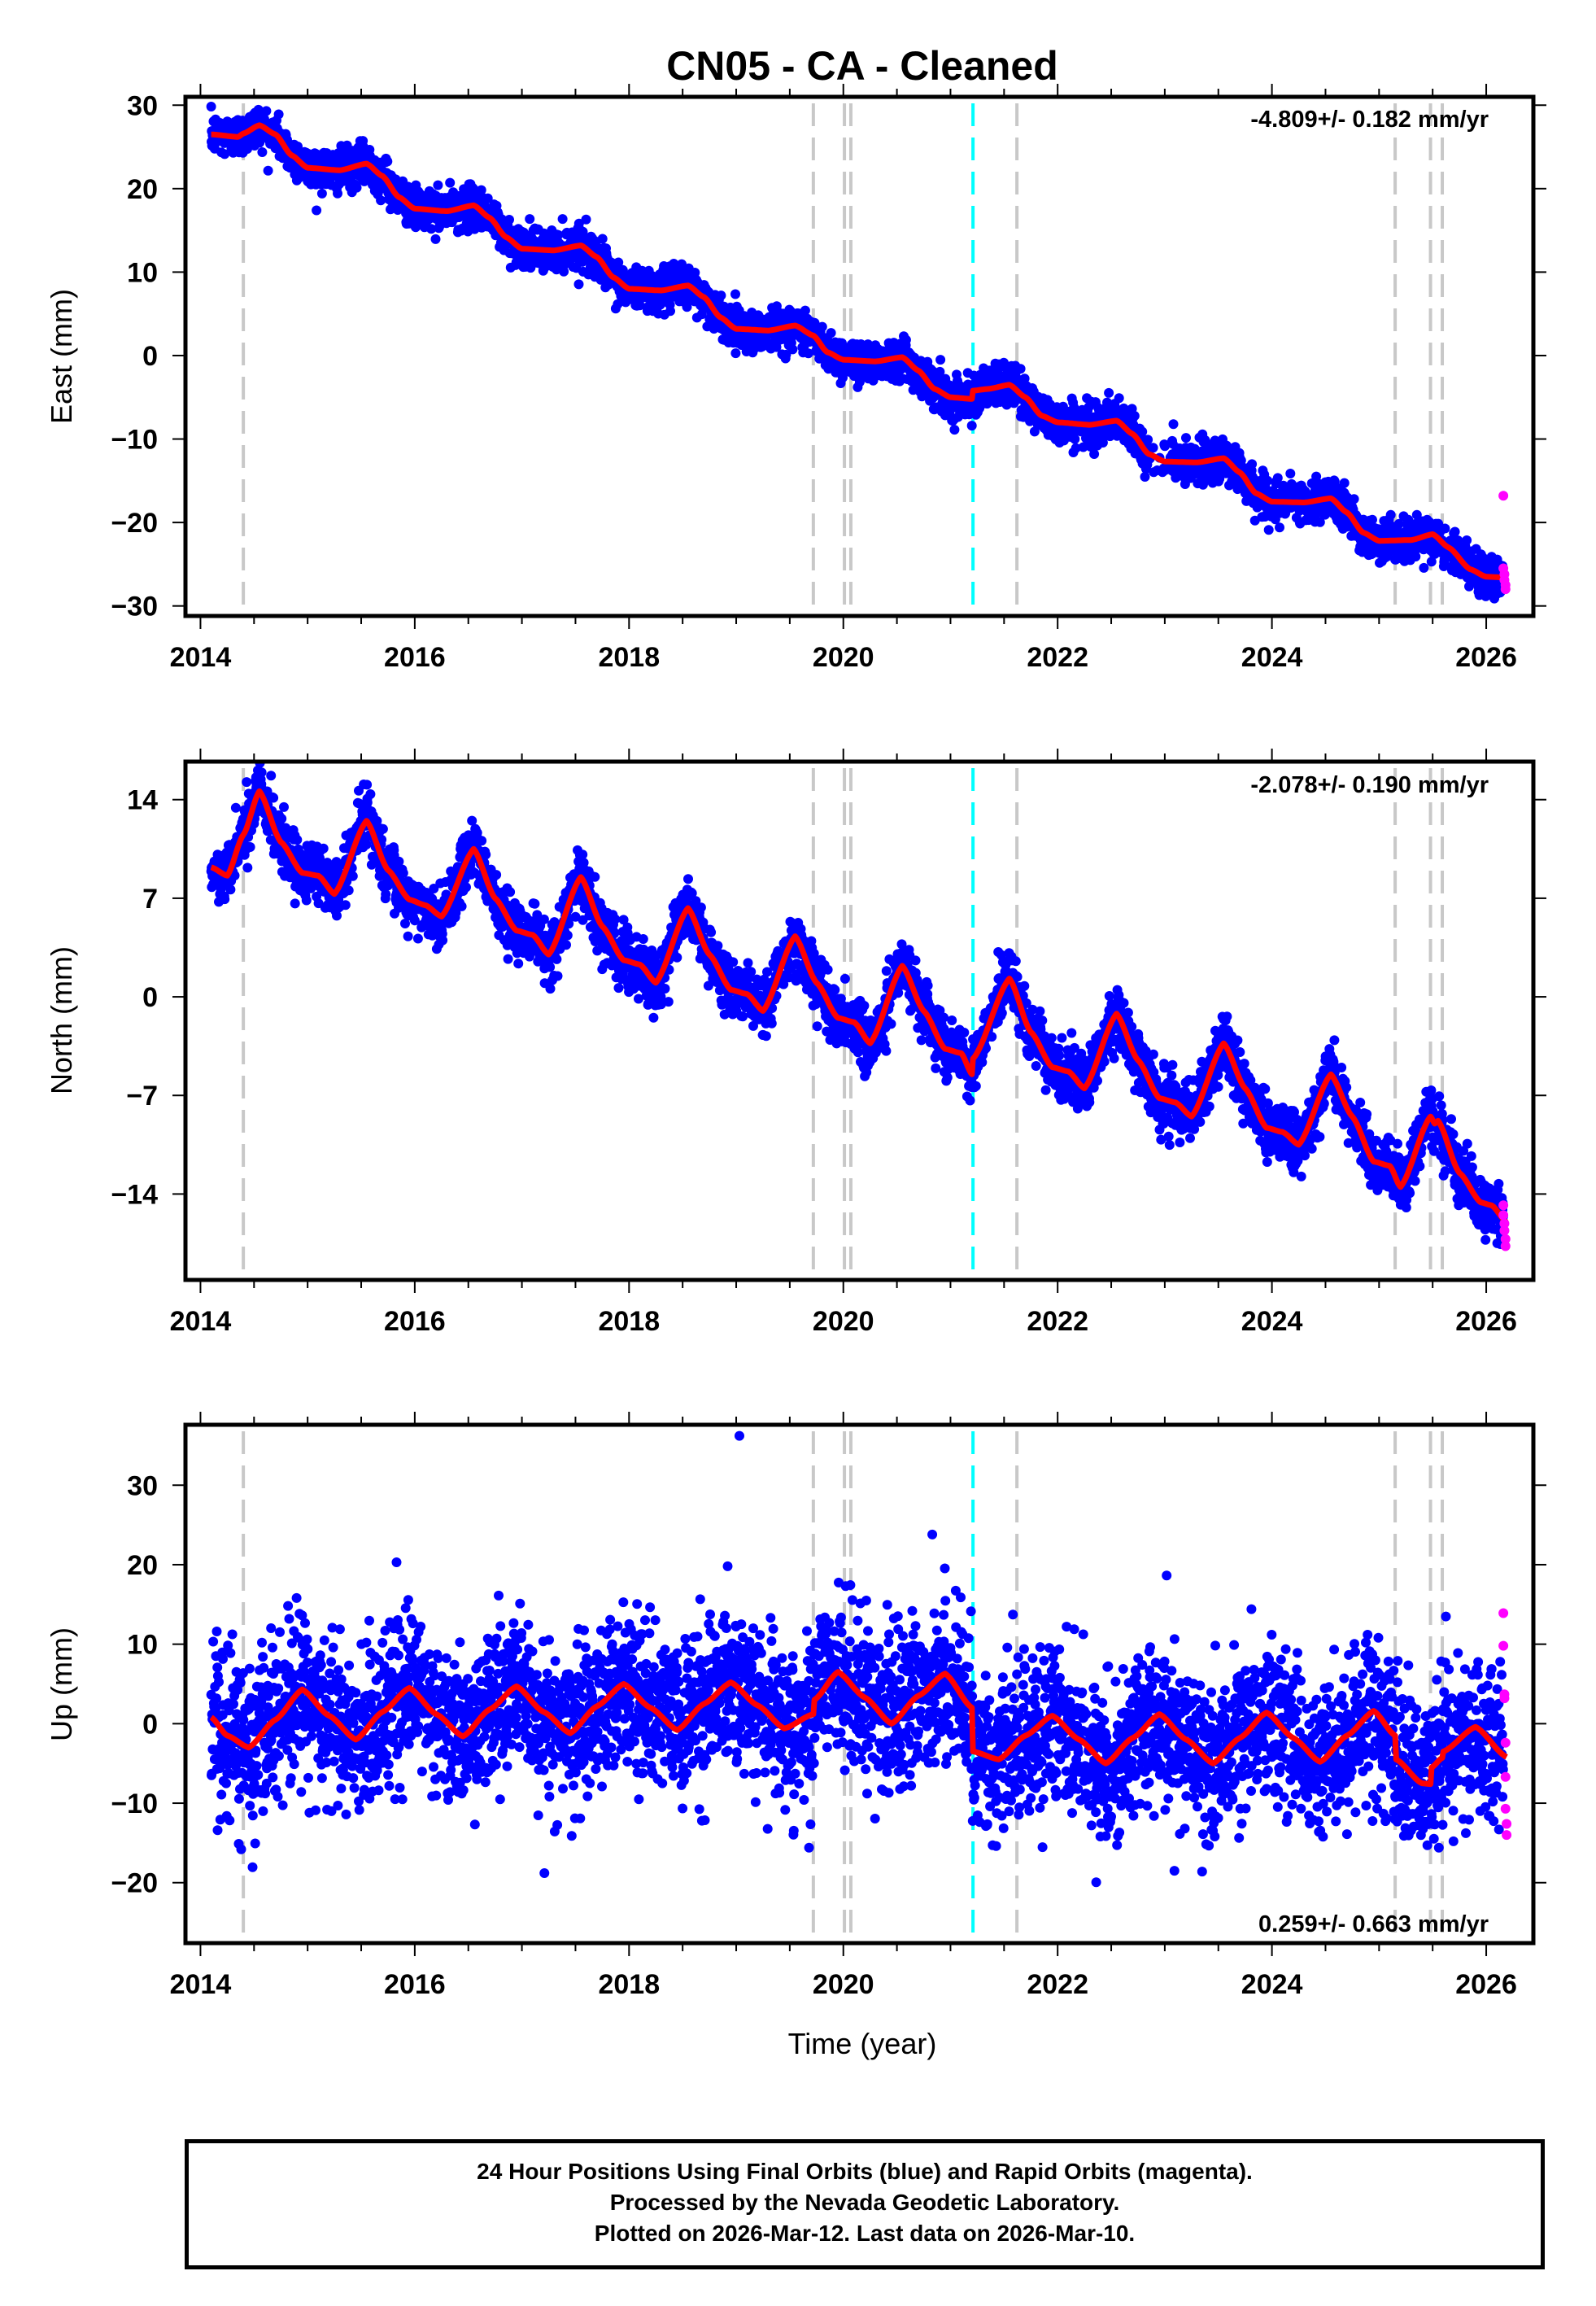 This screenshot has height=2306, width=1596. Describe the element at coordinates (1504, 543) in the screenshot. I see `rapid-orbit-points` at that location.